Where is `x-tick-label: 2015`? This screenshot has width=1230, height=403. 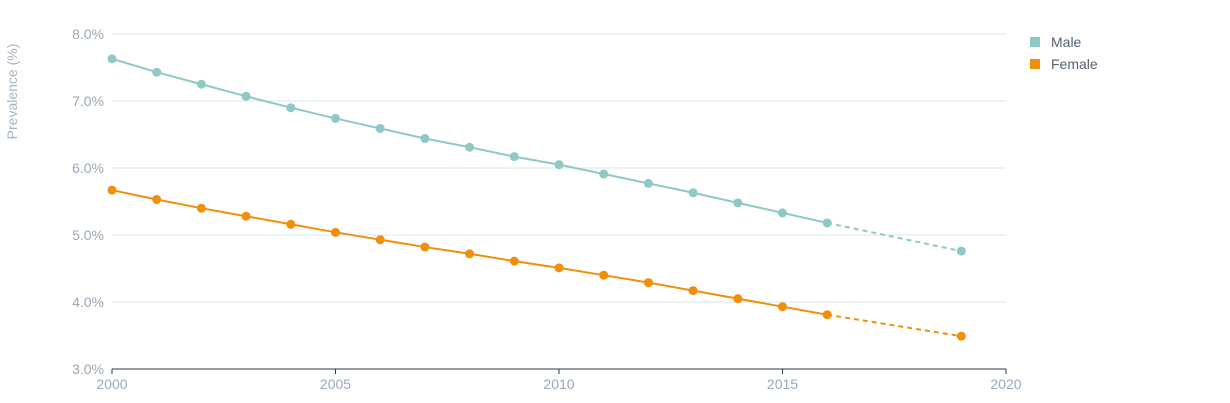
x-tick-label: 2015 is located at coordinates (782, 384).